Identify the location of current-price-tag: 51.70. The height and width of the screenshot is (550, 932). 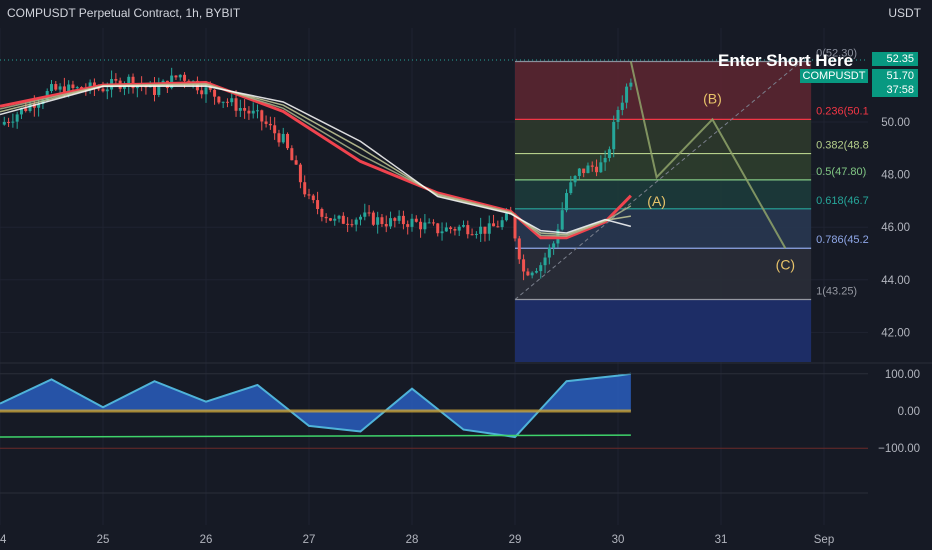
(895, 76).